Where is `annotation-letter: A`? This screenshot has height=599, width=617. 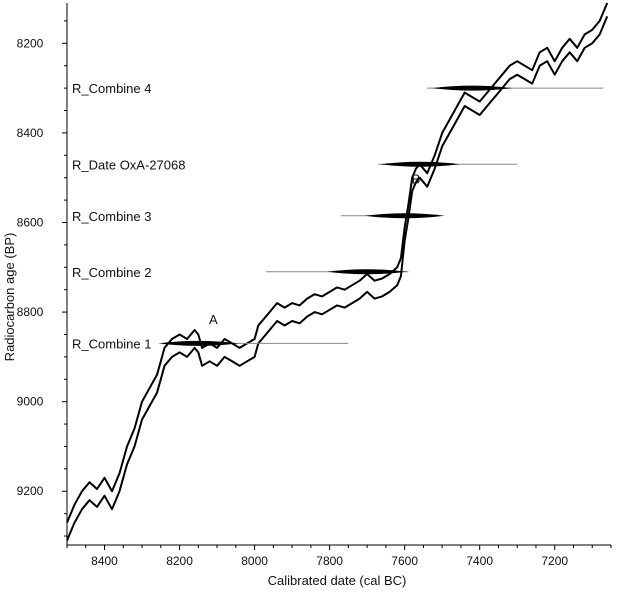
annotation-letter: A is located at coordinates (213, 319).